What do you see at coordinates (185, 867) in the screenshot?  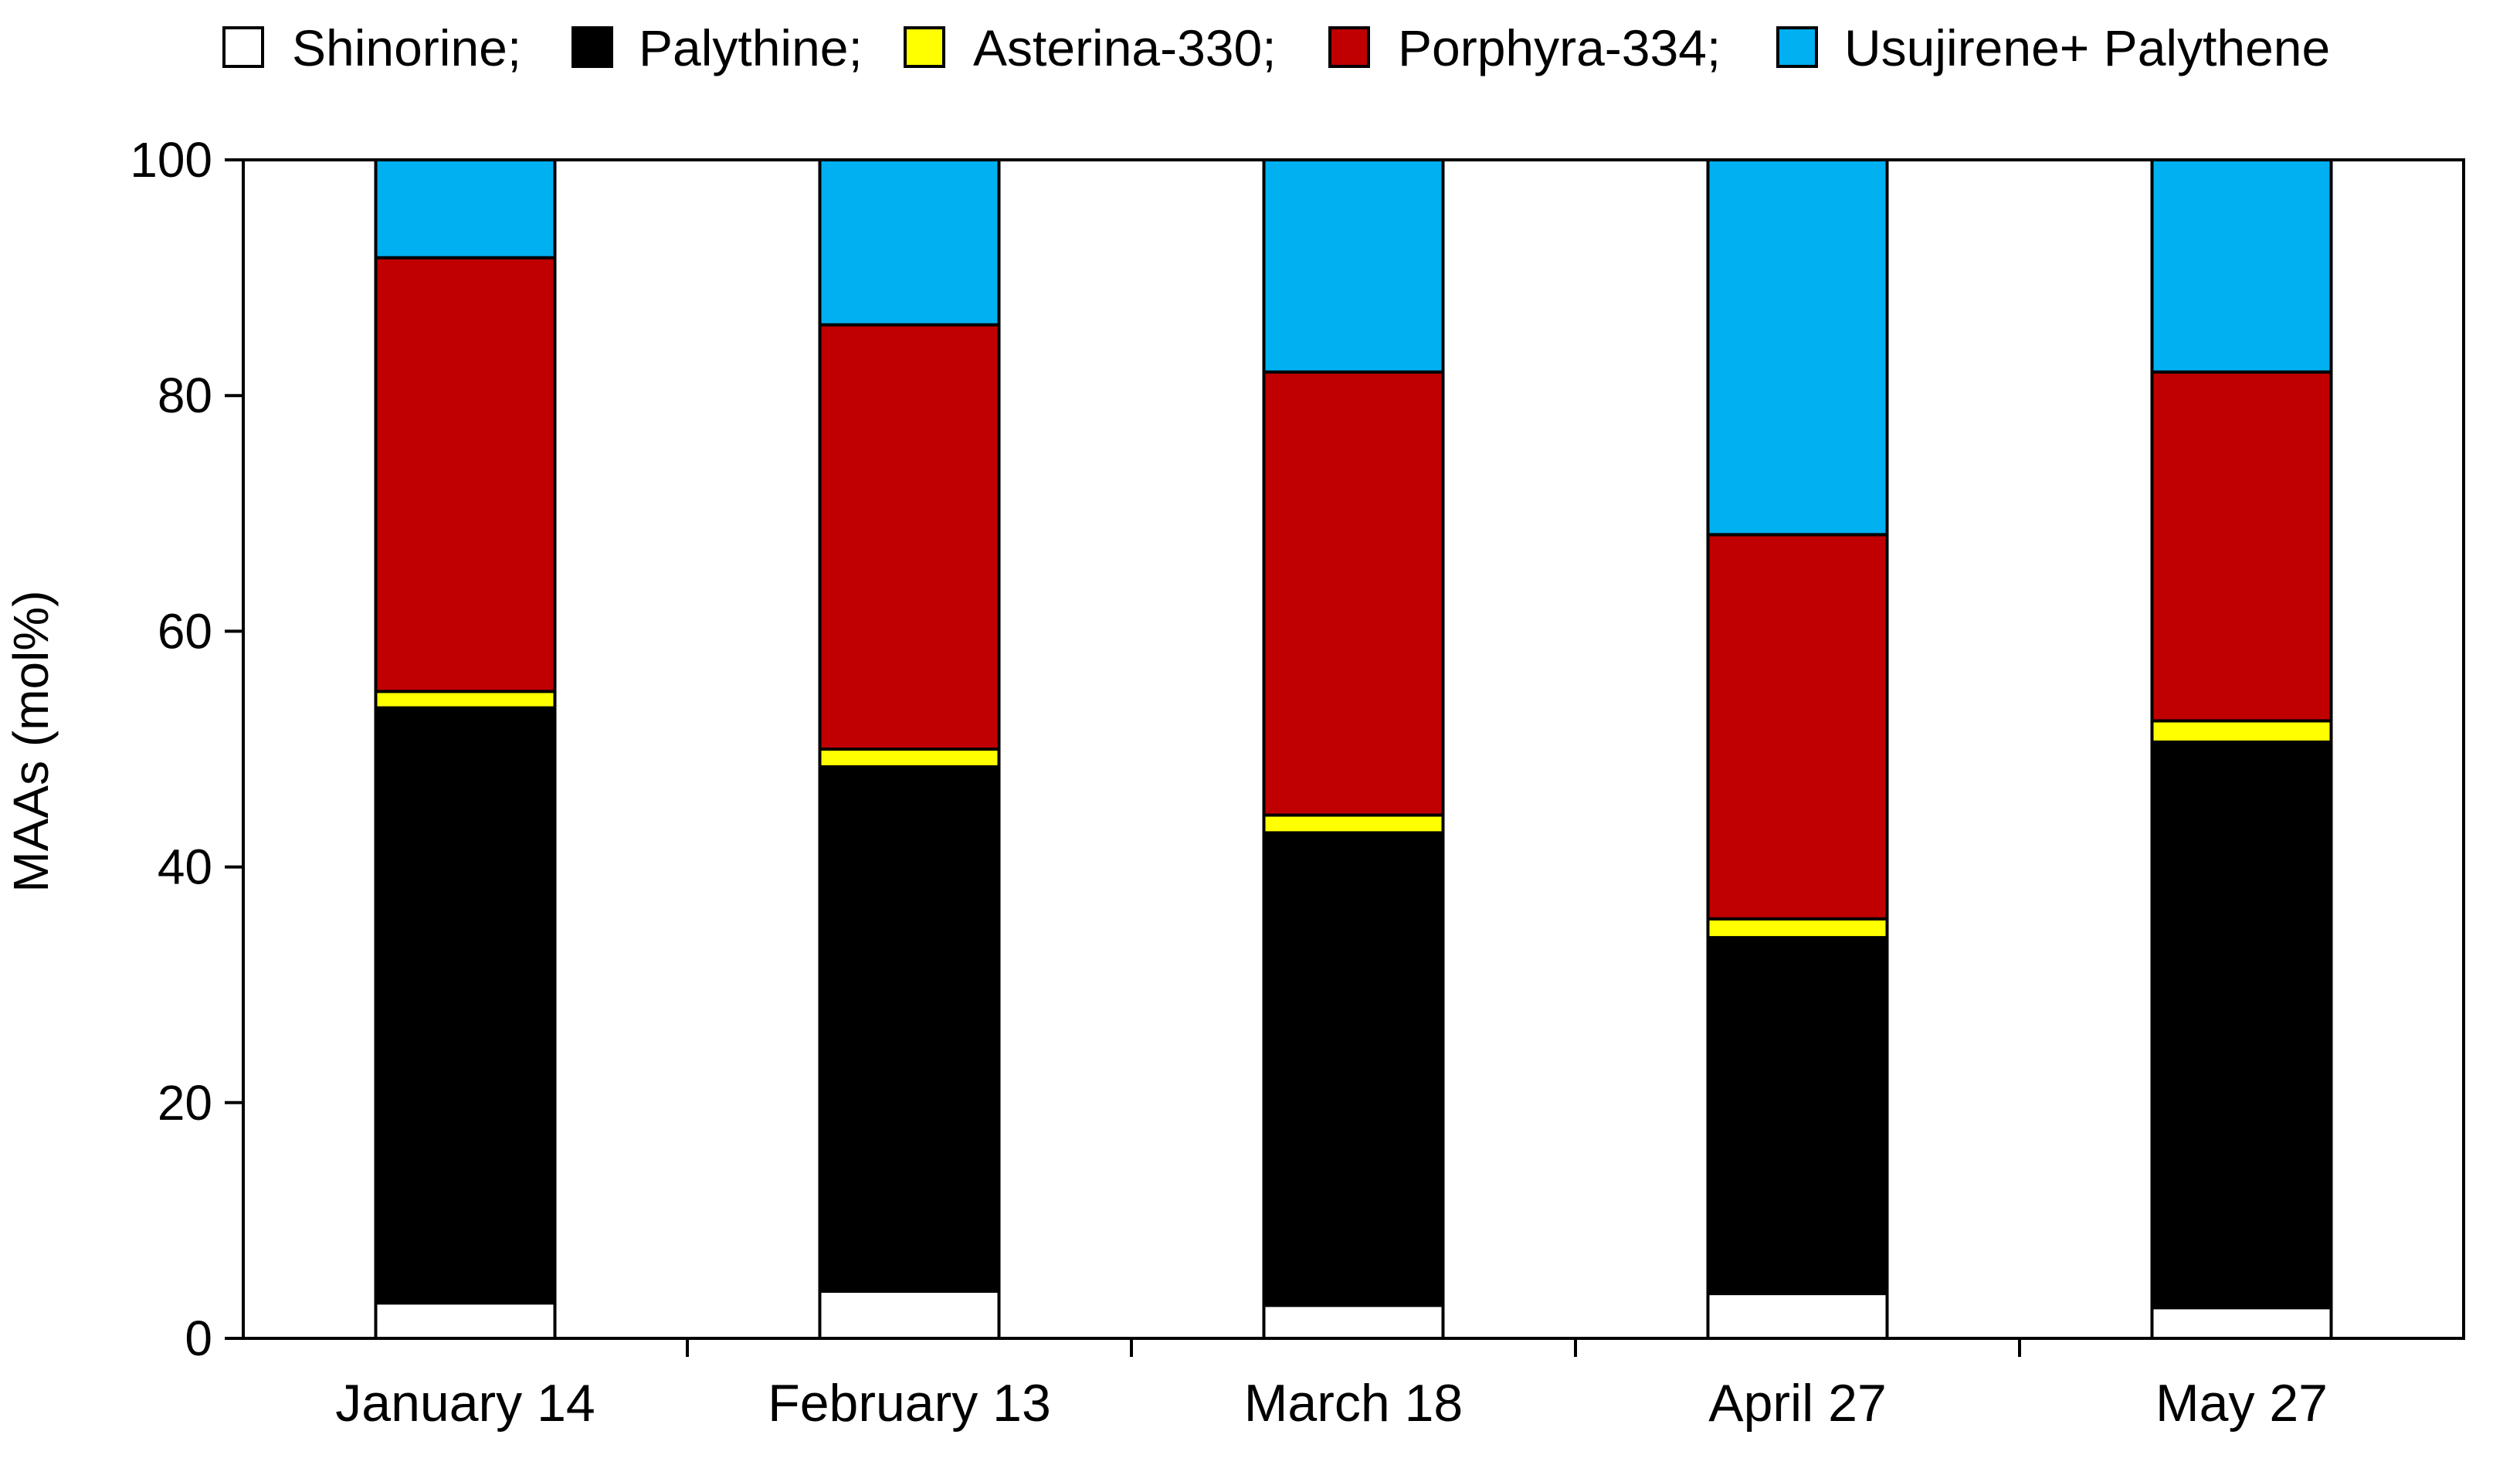 I see `y-tick-label: 40` at bounding box center [185, 867].